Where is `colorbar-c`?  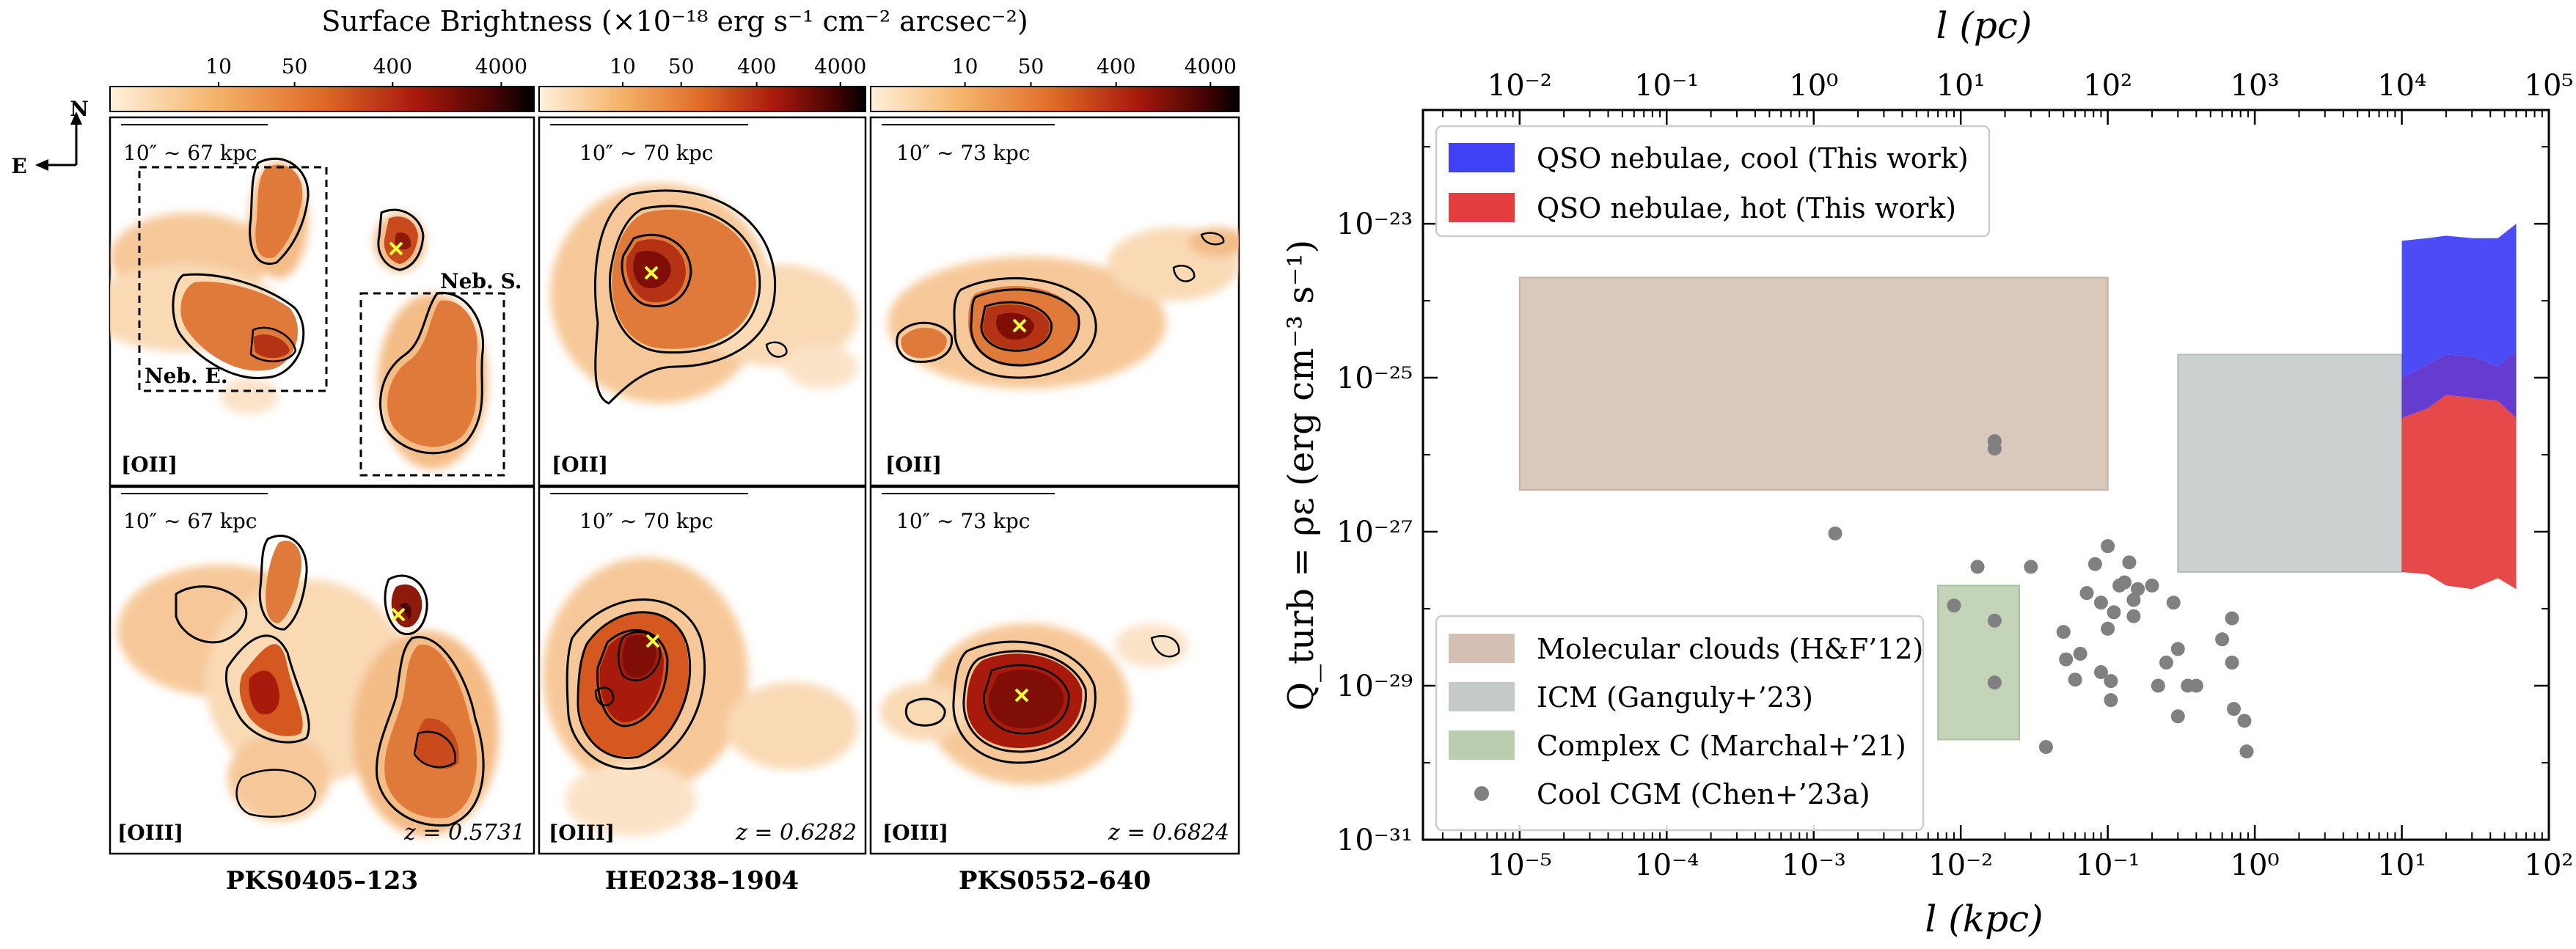 colorbar-c is located at coordinates (1055, 99).